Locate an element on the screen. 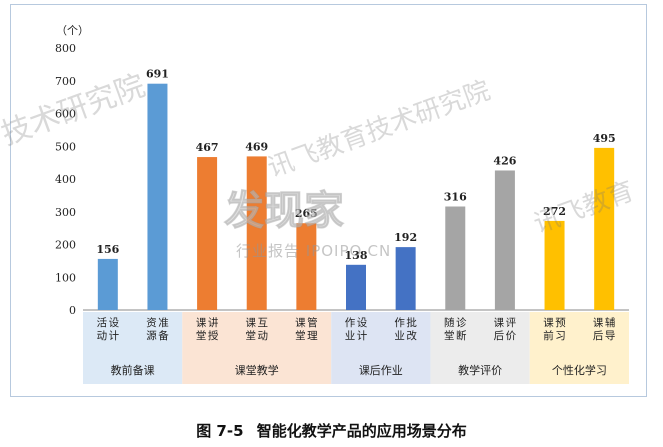 This screenshot has width=663, height=447. data-label: 467 is located at coordinates (207, 147).